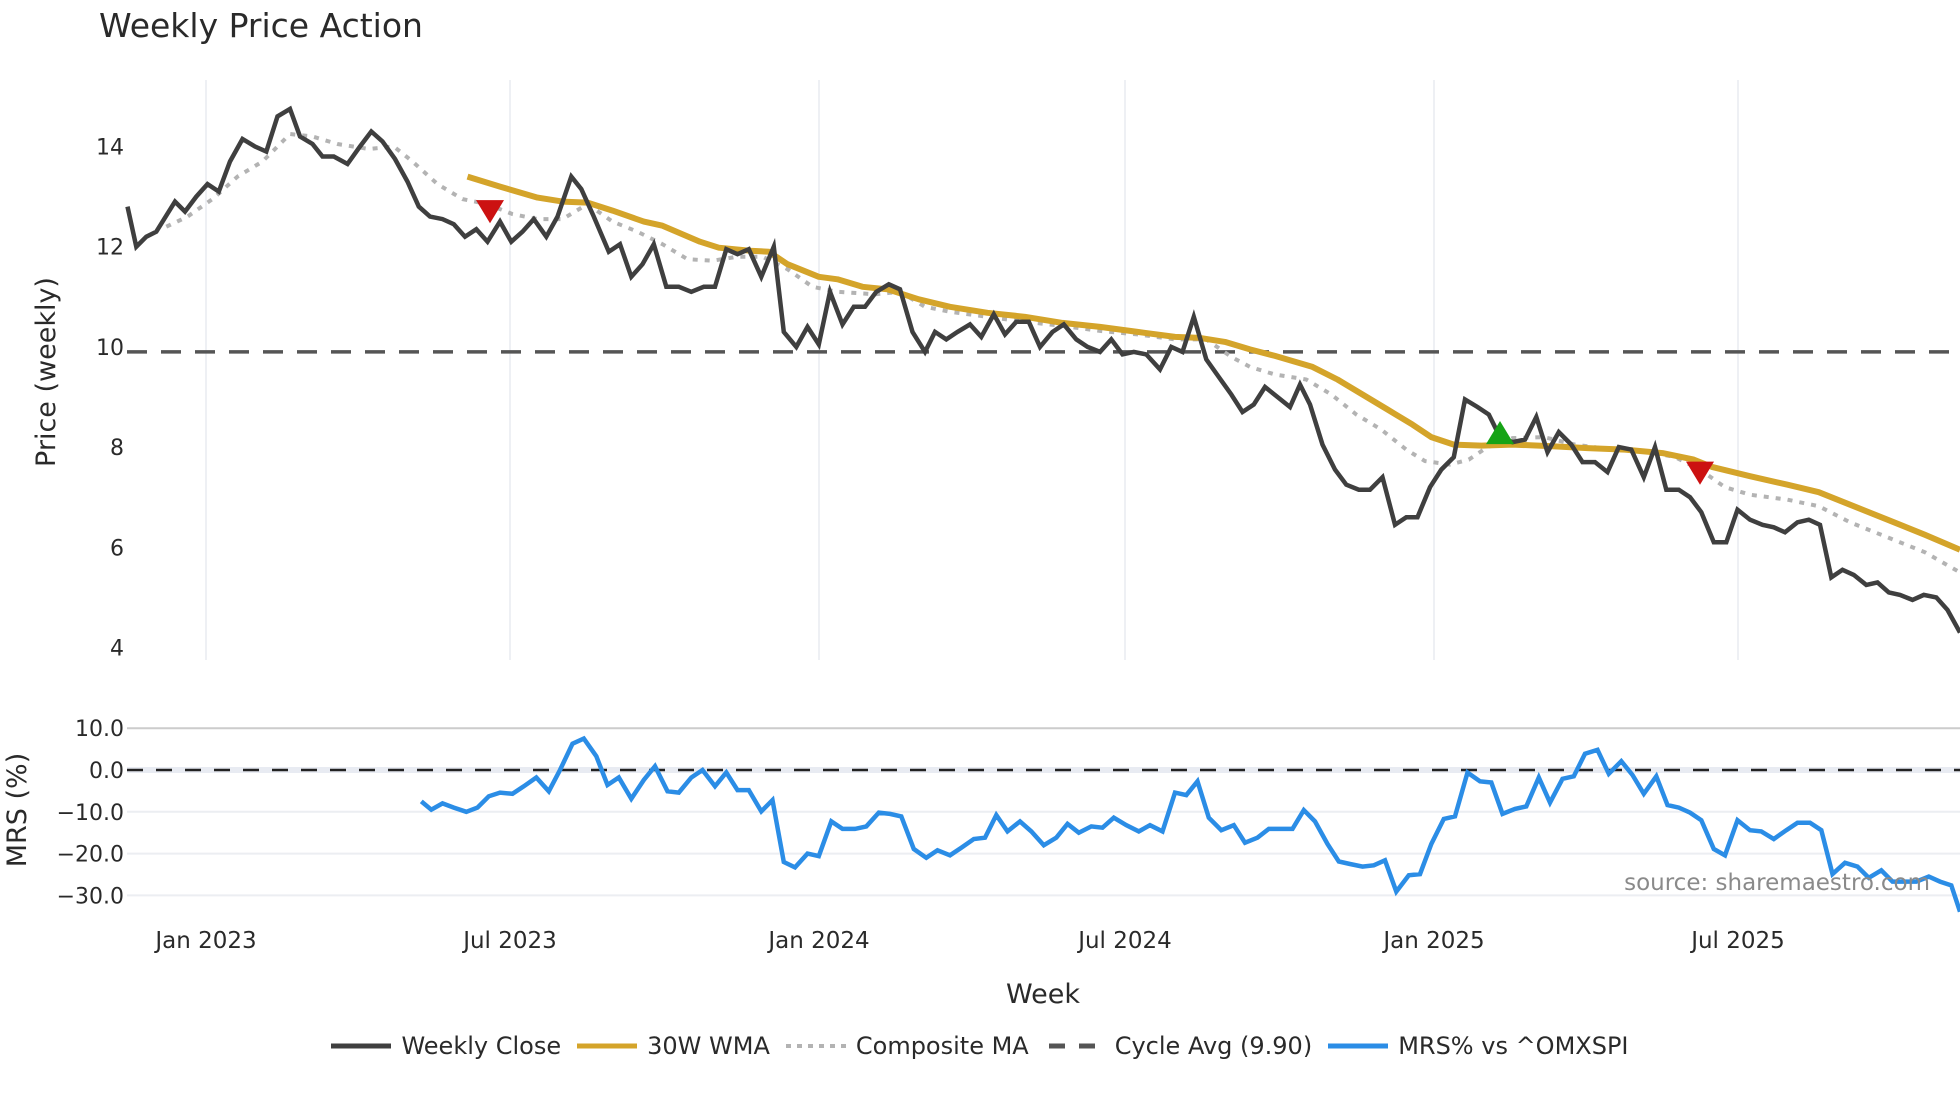 This screenshot has width=1960, height=1102. Describe the element at coordinates (261, 25) in the screenshot. I see `chart-title: Weekly Price Action` at that location.